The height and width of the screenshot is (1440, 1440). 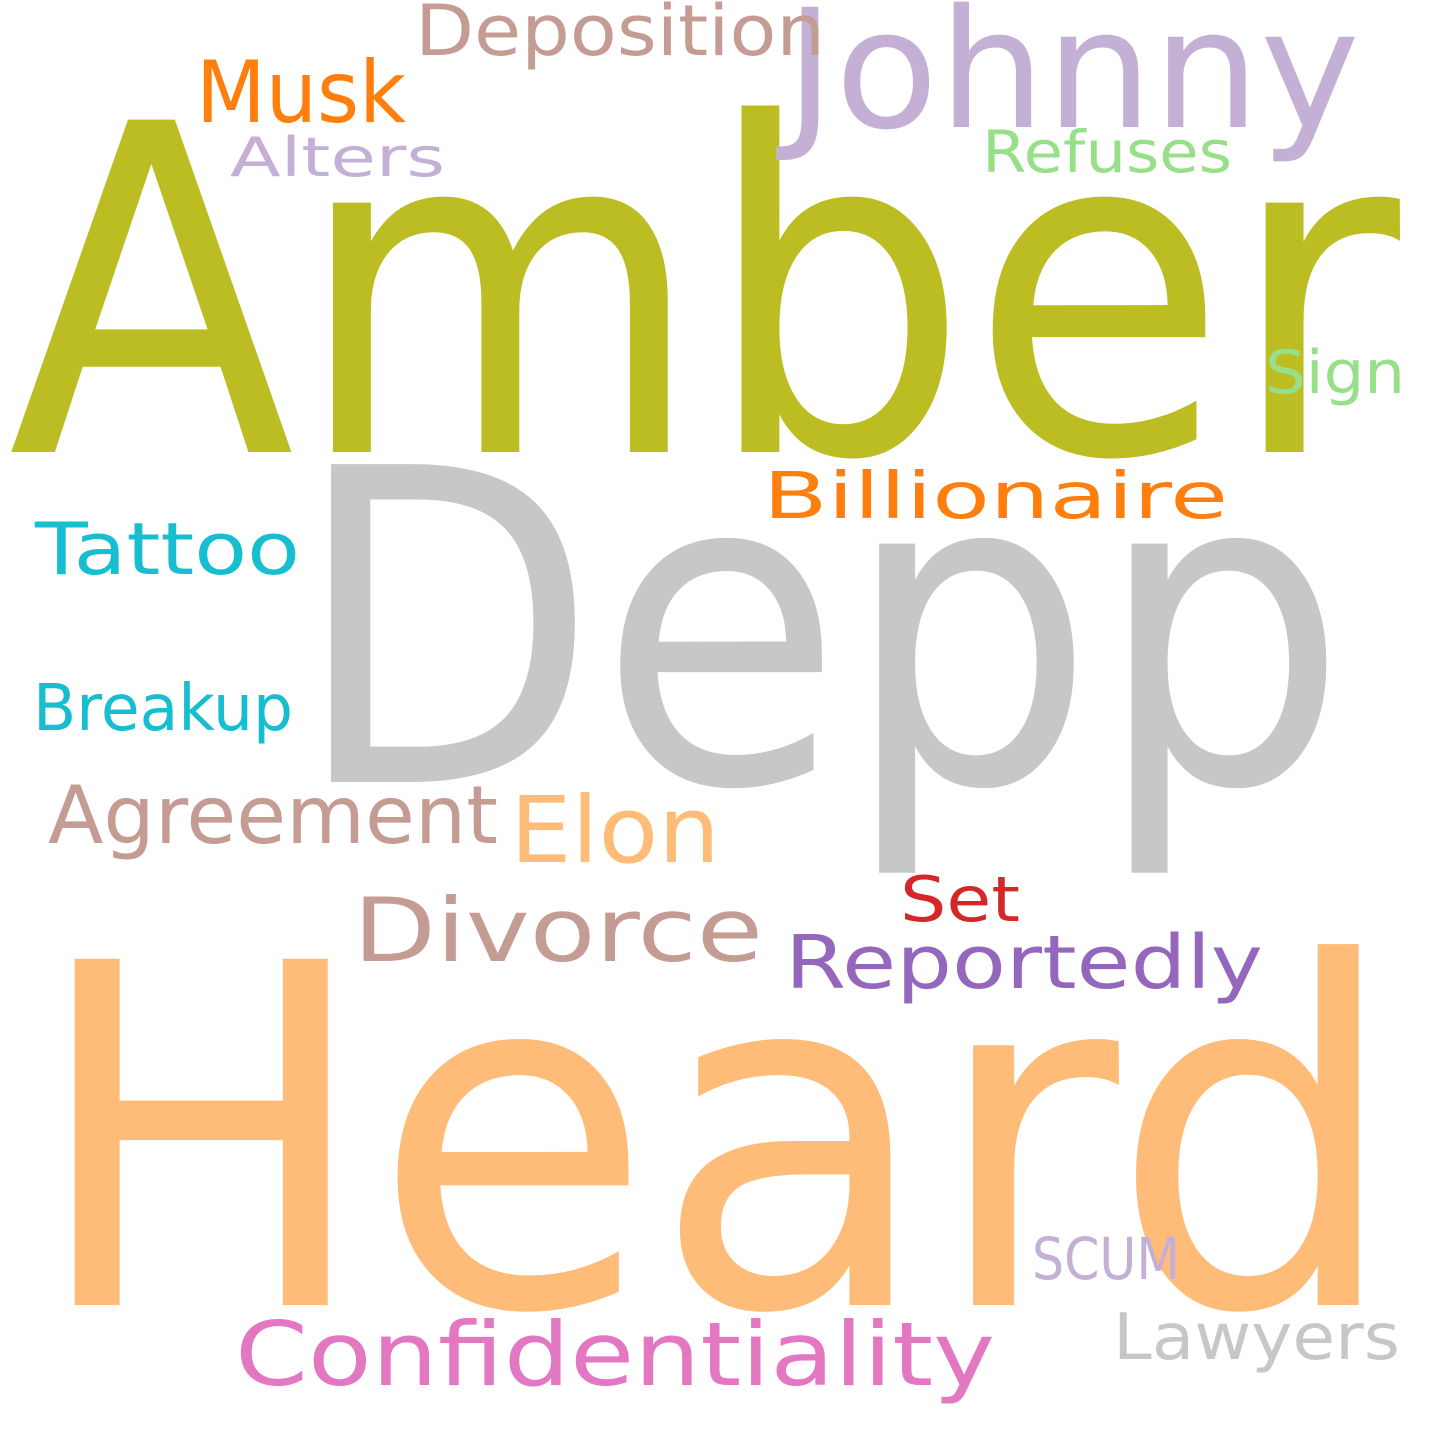 What do you see at coordinates (163, 709) in the screenshot?
I see `word-breakup: Breakup` at bounding box center [163, 709].